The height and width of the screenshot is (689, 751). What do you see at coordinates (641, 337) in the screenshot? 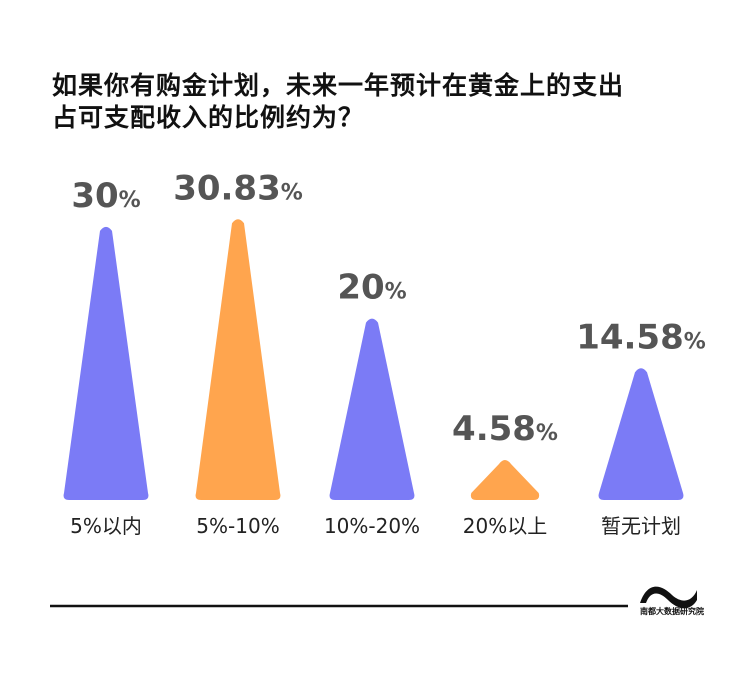
I see `value-label: 14.58%` at bounding box center [641, 337].